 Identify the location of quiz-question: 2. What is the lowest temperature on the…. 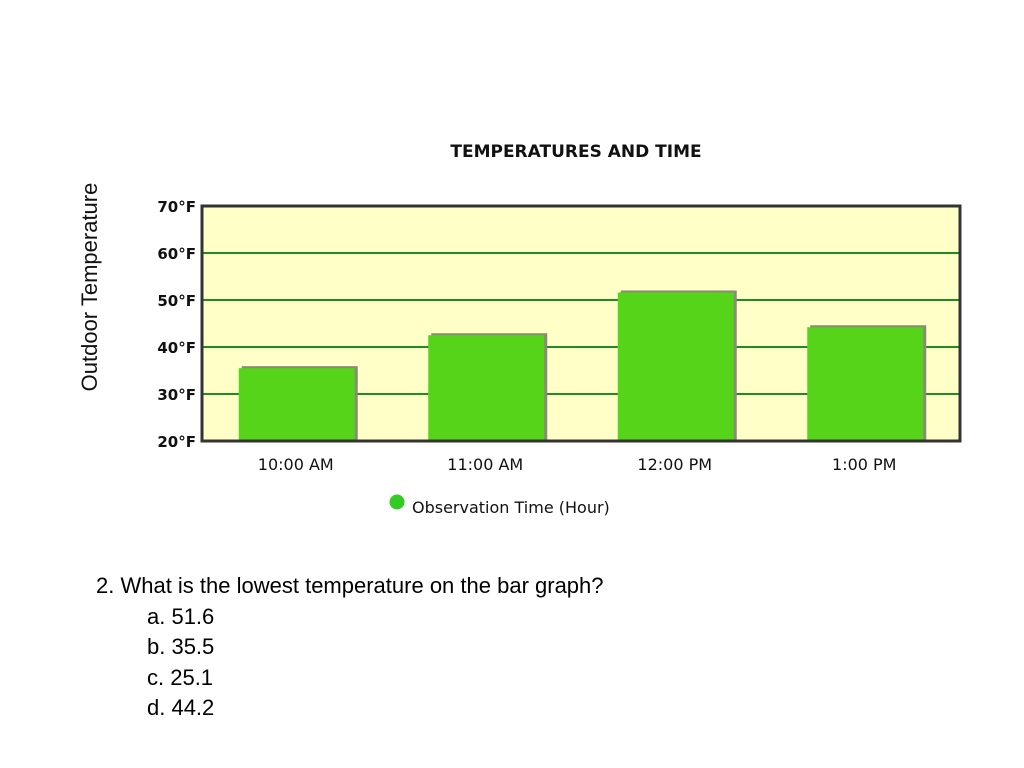
(350, 647).